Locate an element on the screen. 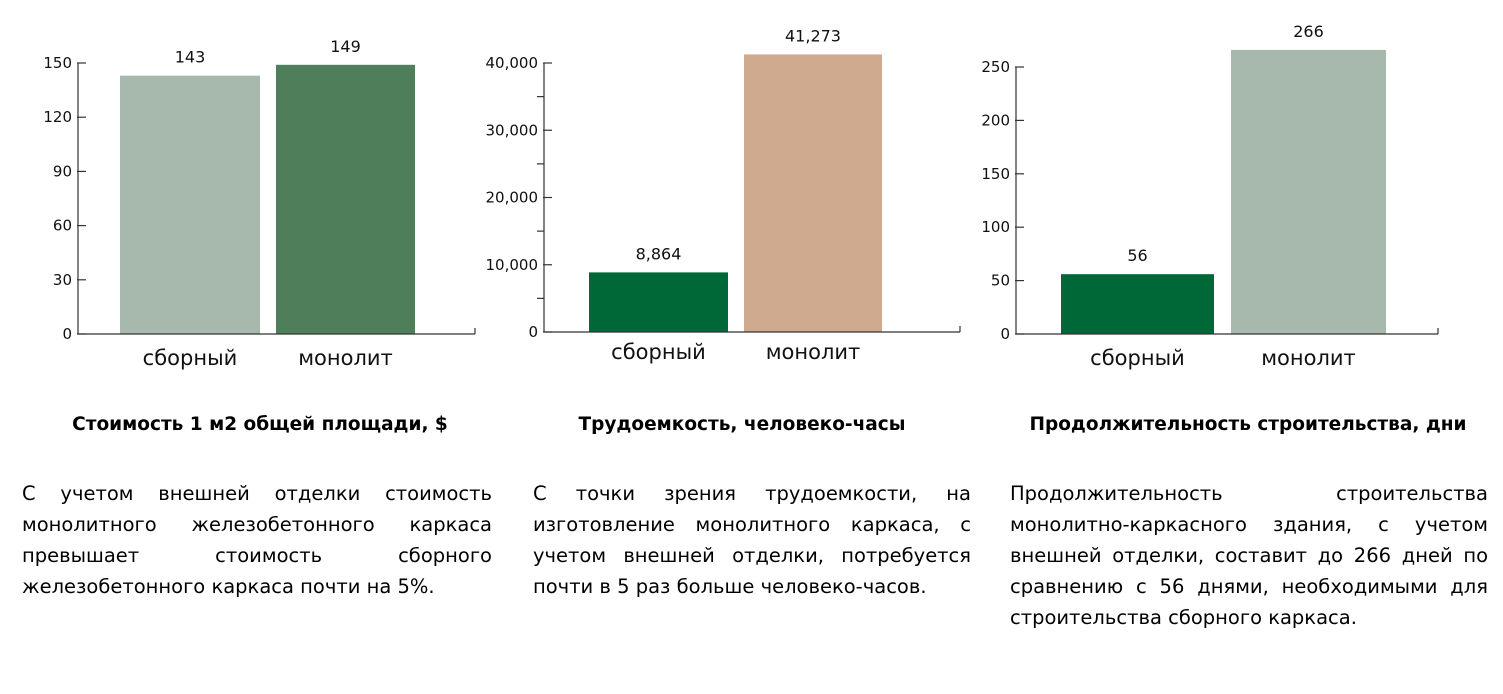 The width and height of the screenshot is (1503, 694). y-tick-label: 30 is located at coordinates (62, 280).